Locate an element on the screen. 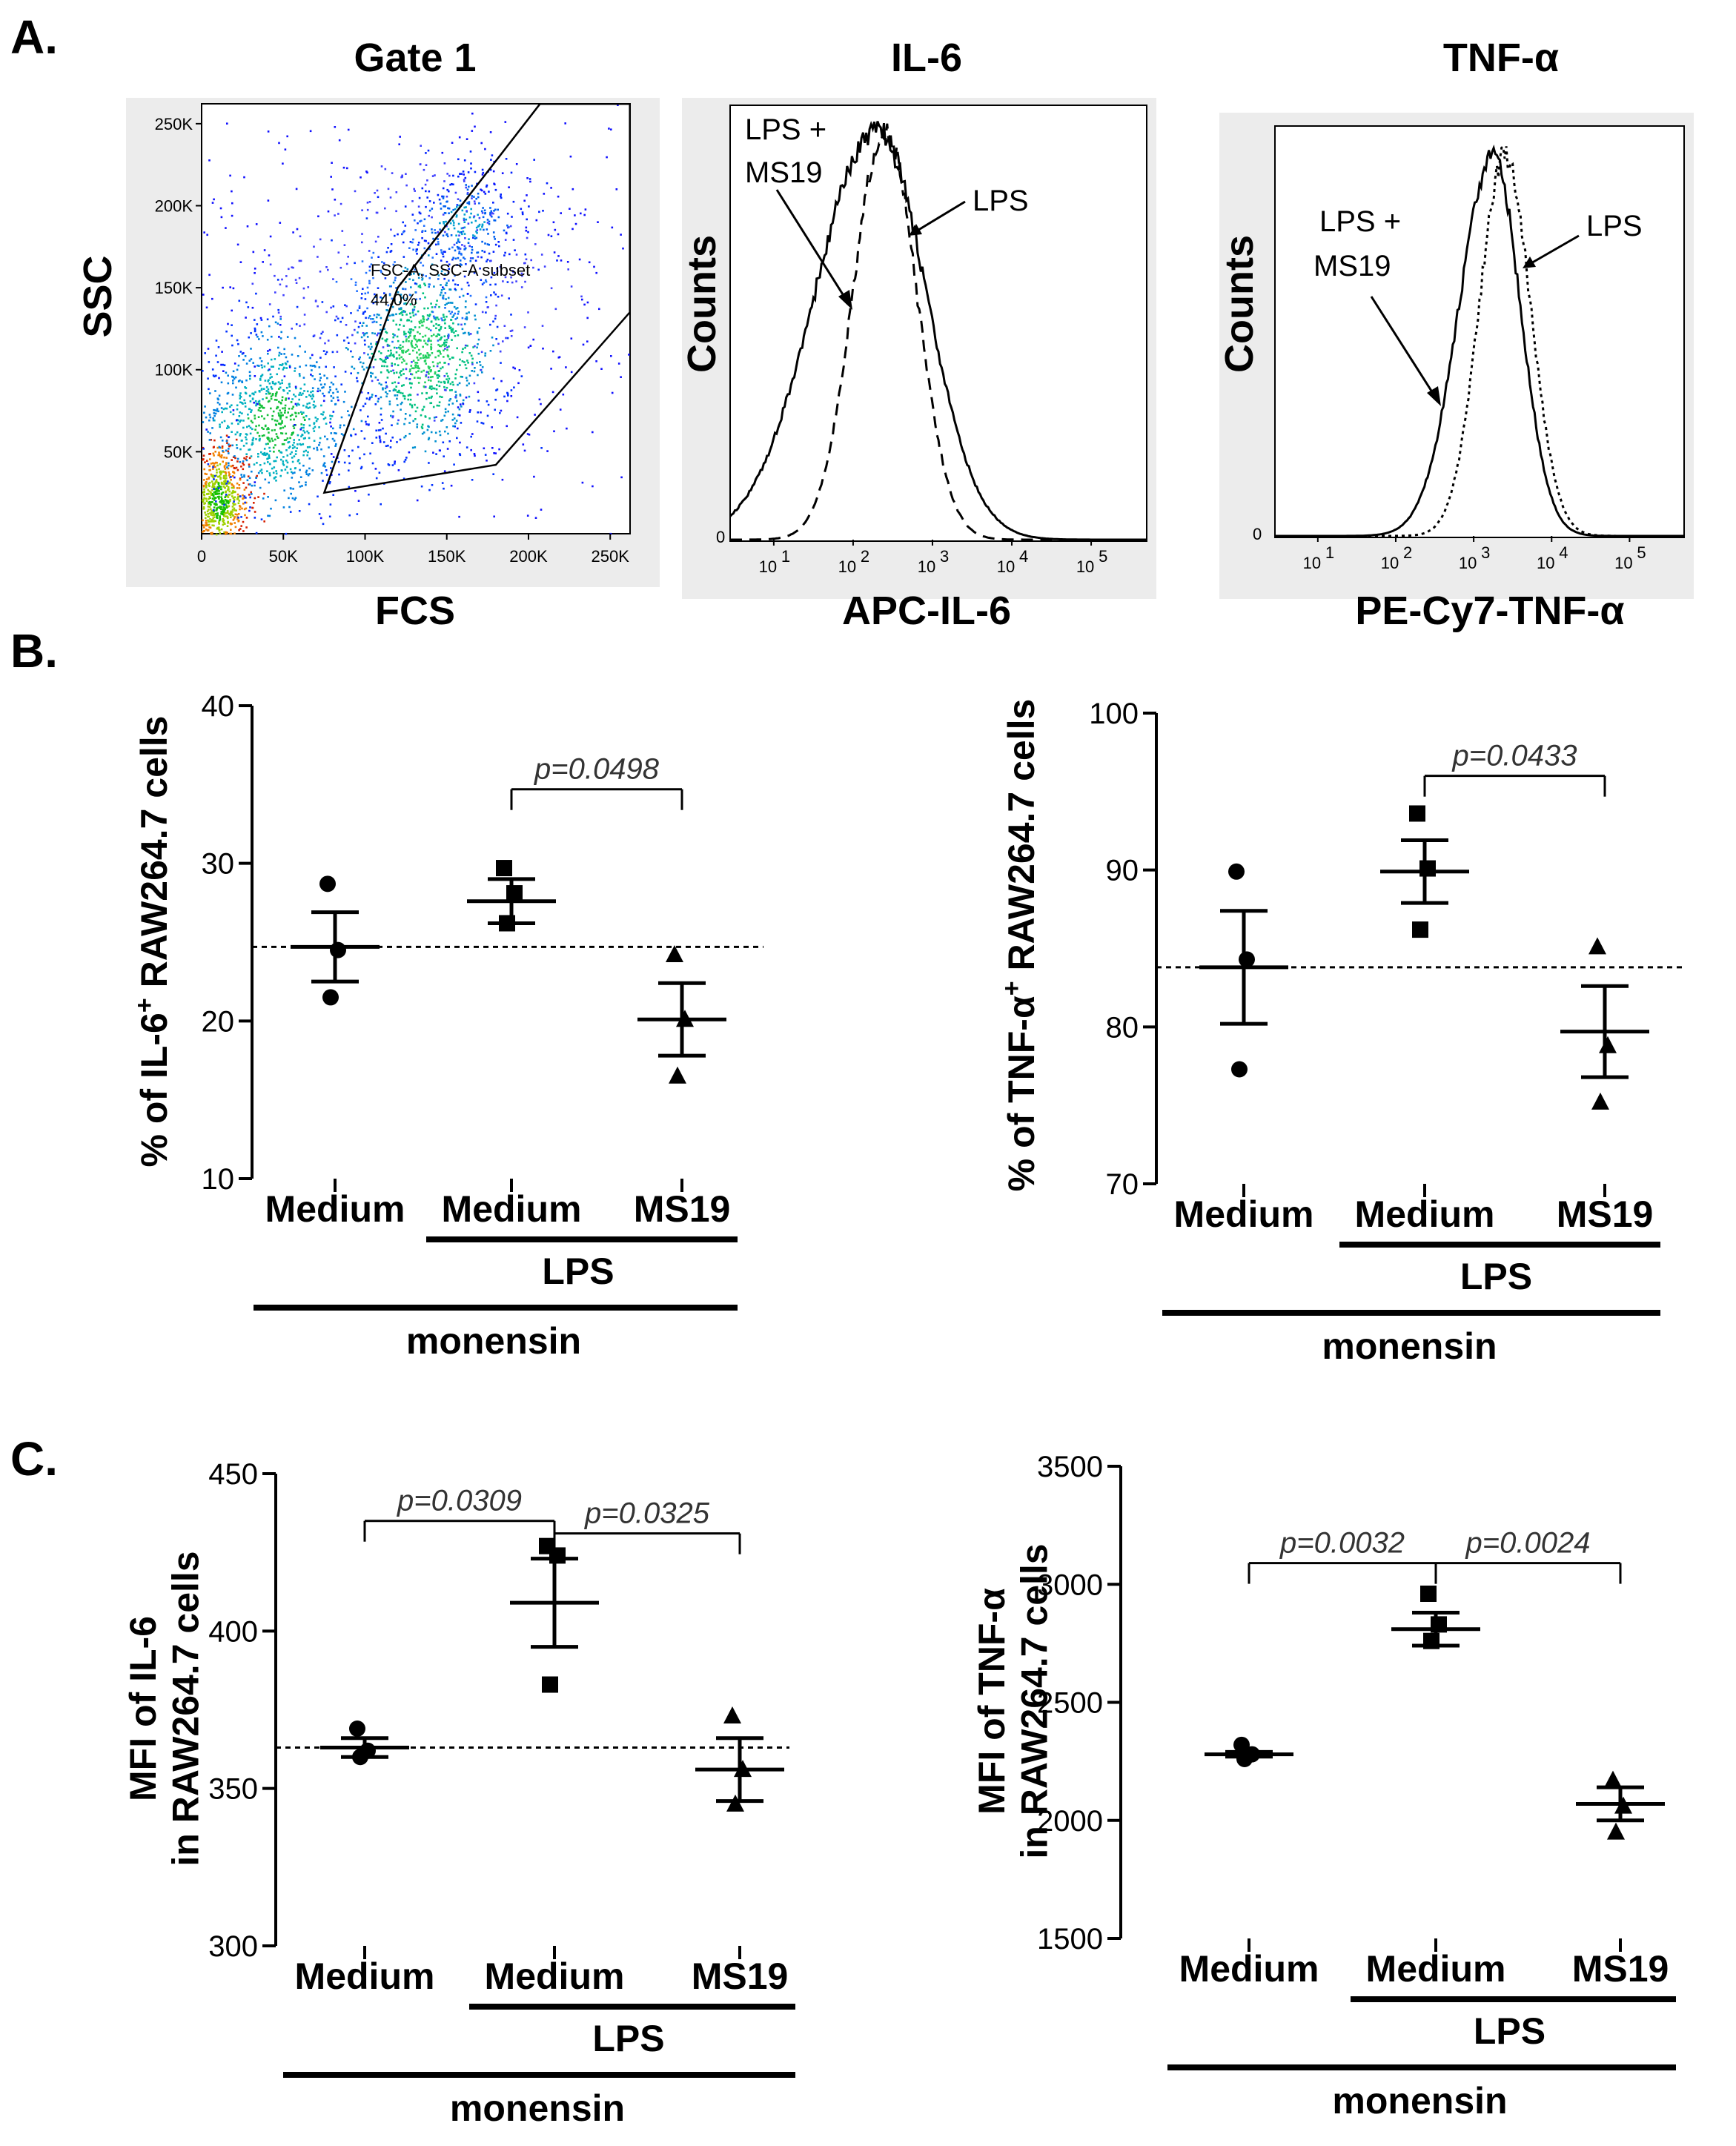 The image size is (1736, 2146). il6-hist-lps-ms19-curve is located at coordinates (938, 330).